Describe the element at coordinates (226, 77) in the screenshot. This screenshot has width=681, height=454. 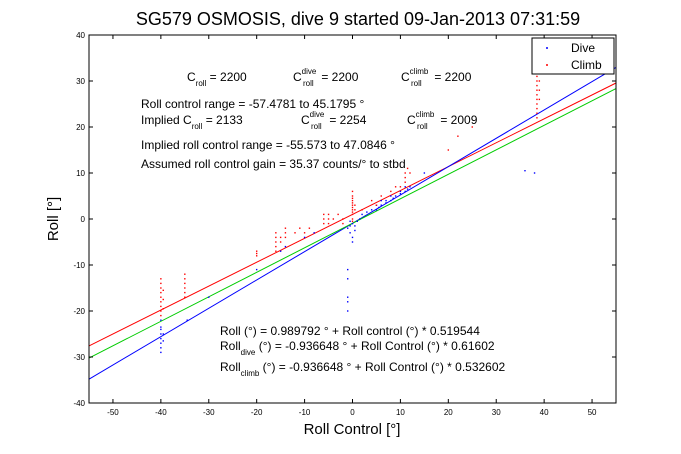
I see `c-roll-value: = 2200` at that location.